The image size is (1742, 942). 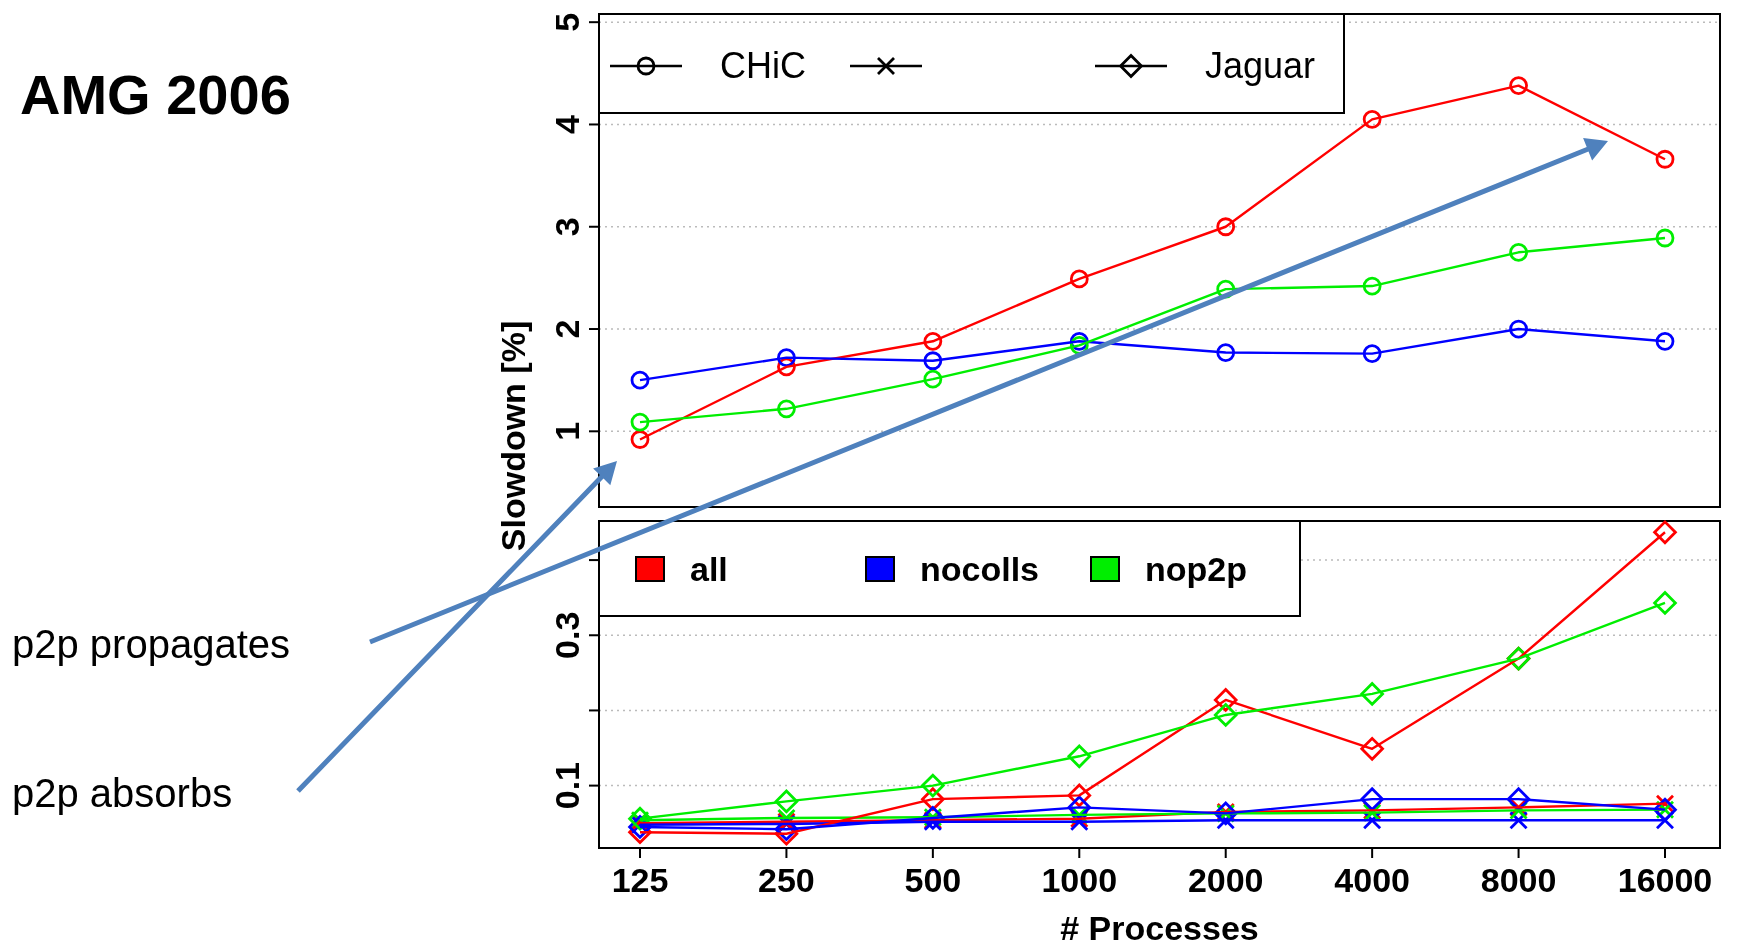 I want to click on y-tick-label: 3, so click(x=567, y=227).